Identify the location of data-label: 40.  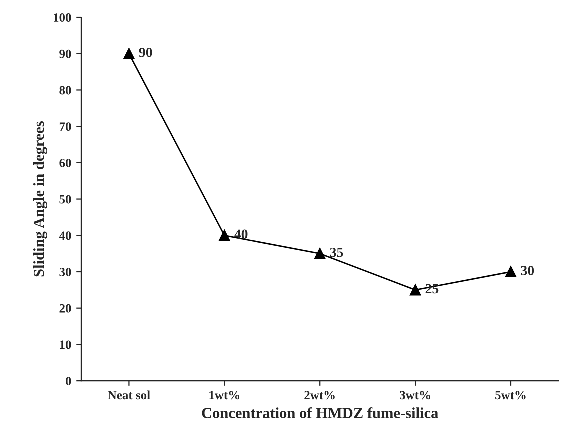
(241, 235).